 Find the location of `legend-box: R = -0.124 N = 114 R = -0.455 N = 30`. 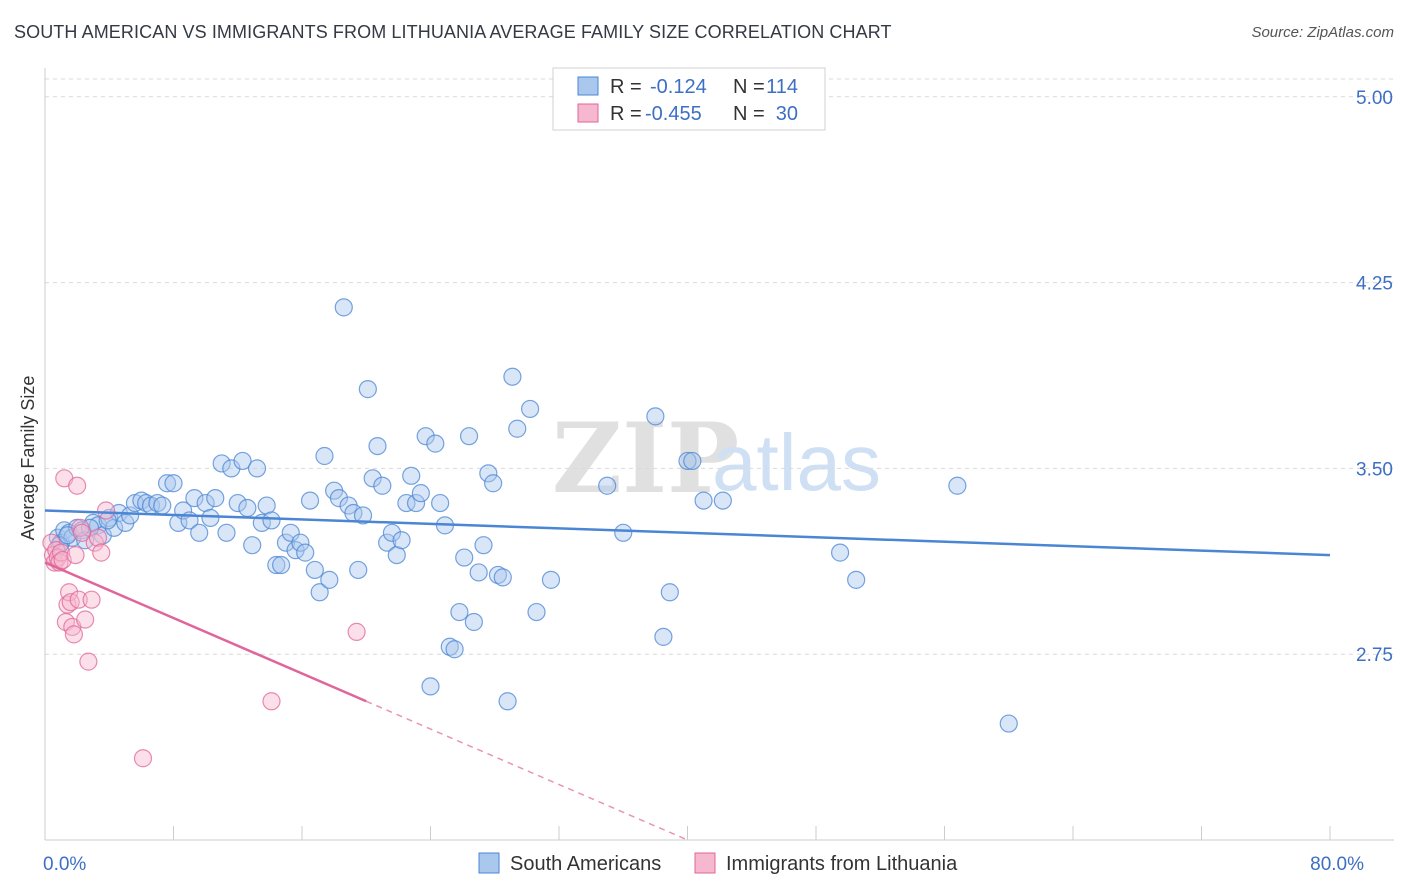

legend-box: R = -0.124 N = 114 R = -0.455 N = 30 is located at coordinates (689, 99).